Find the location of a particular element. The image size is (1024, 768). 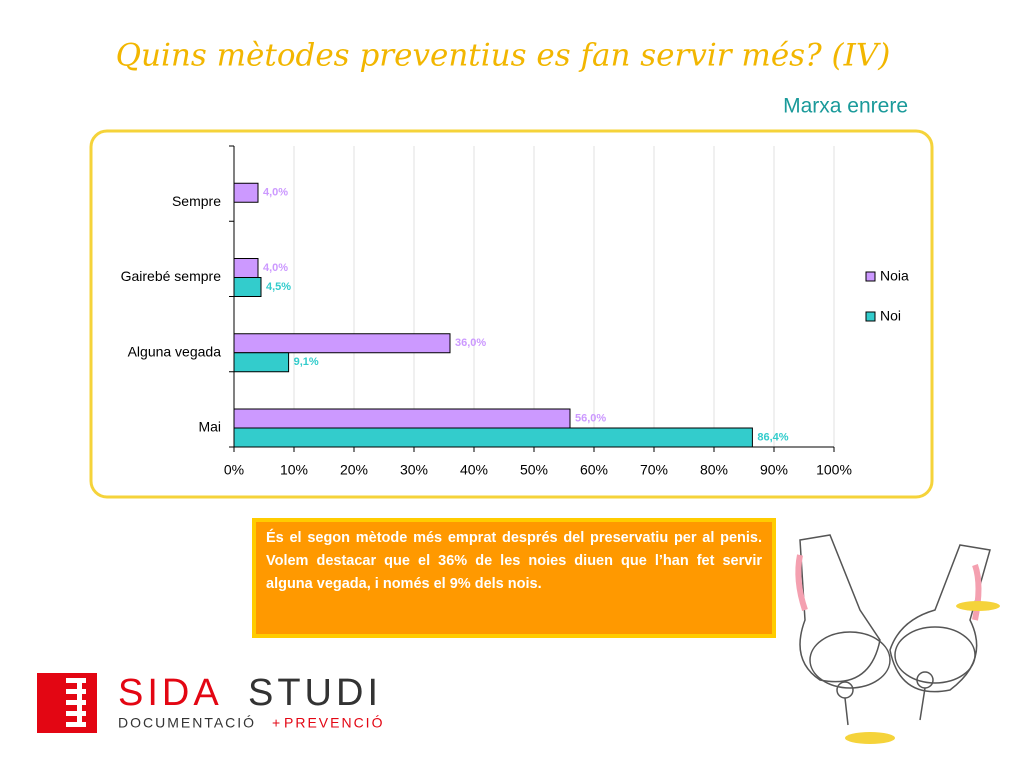

logo-tagline: PREVENCIÓ is located at coordinates (334, 723).